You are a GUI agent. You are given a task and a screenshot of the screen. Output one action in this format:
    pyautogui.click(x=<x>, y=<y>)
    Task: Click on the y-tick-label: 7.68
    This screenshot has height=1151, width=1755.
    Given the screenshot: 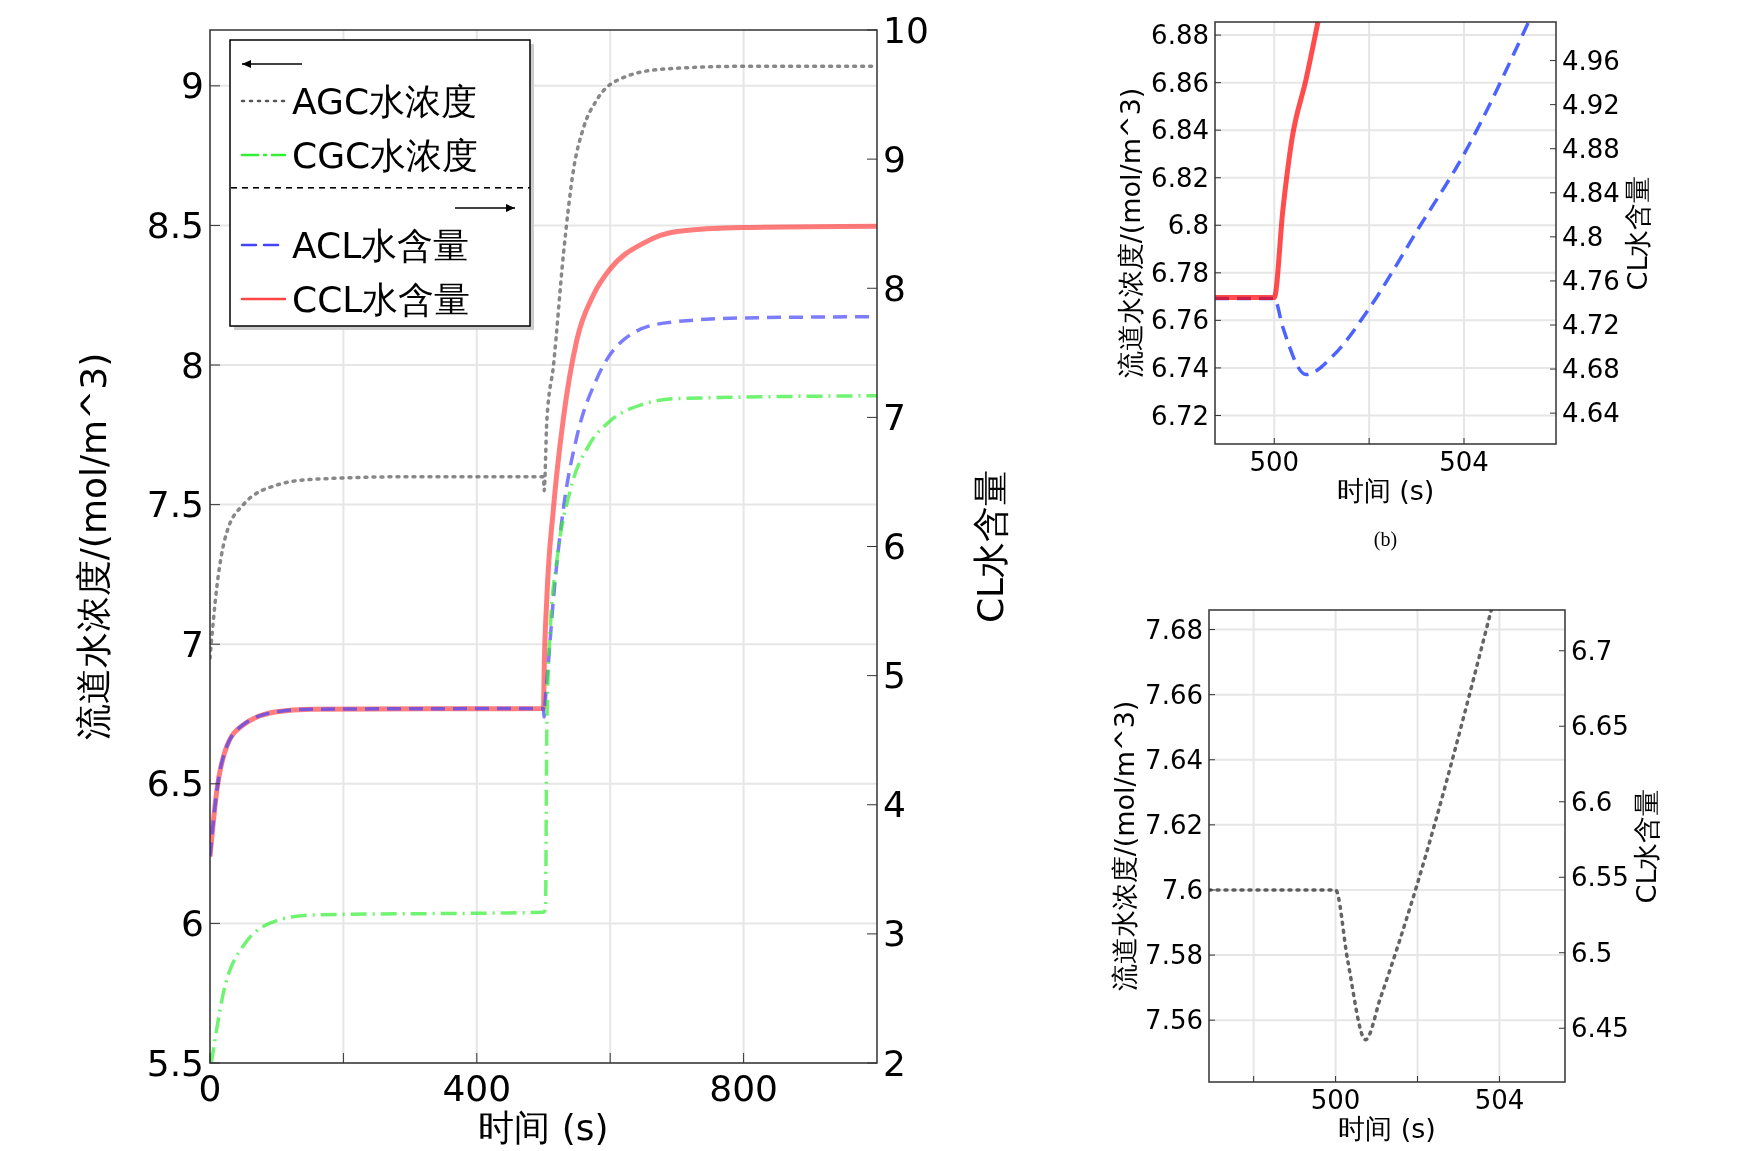 What is the action you would take?
    pyautogui.click(x=1174, y=629)
    